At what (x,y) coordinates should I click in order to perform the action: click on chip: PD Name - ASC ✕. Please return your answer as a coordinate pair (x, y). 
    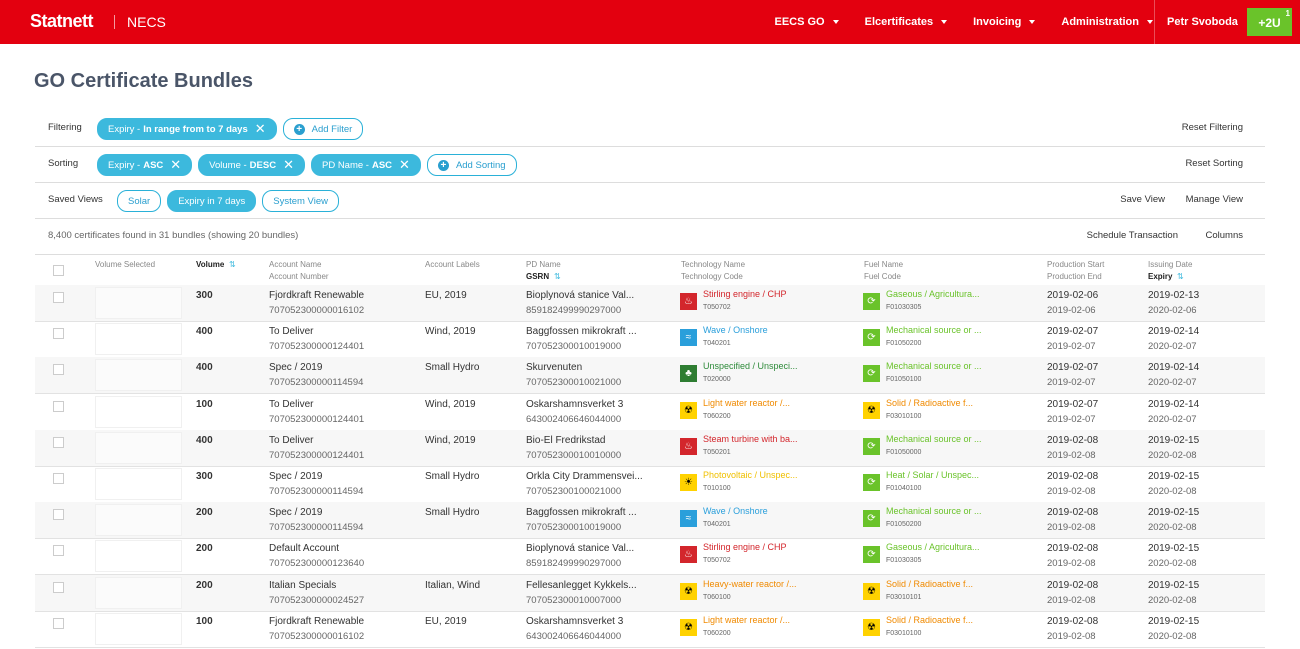
    Looking at the image, I should click on (365, 165).